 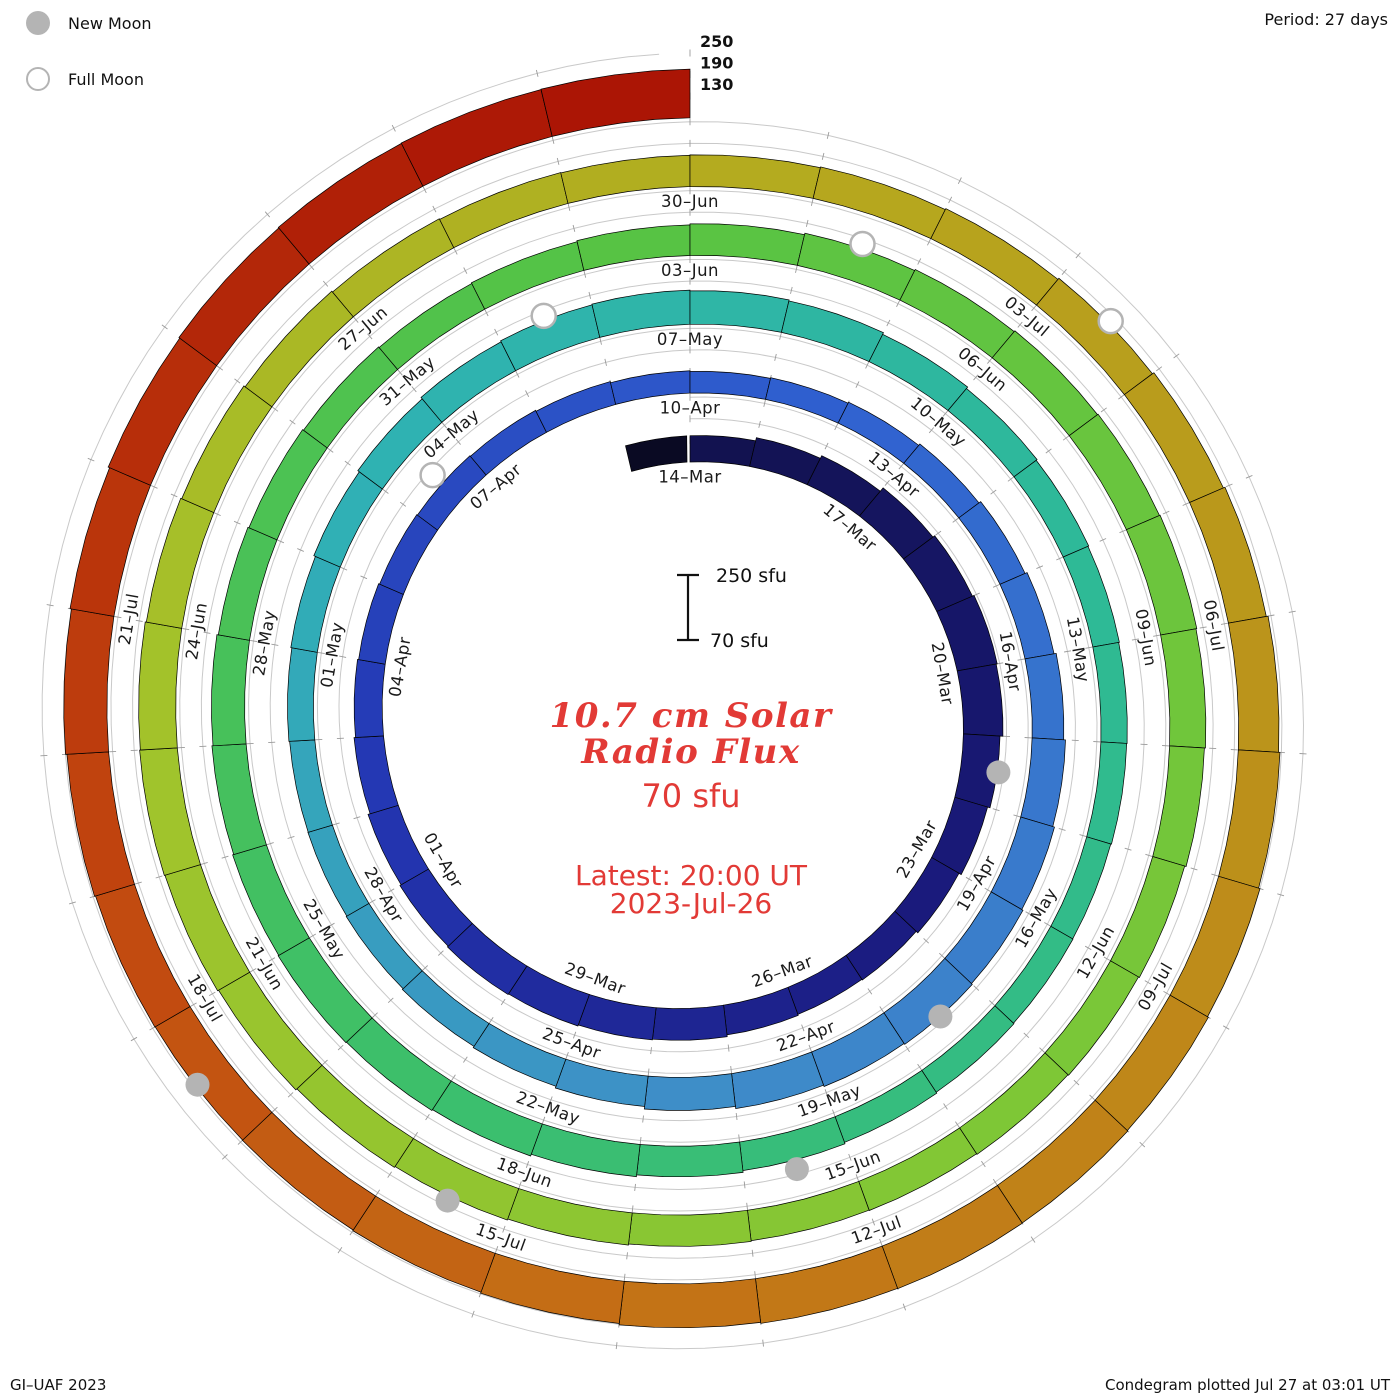 What do you see at coordinates (110, 23) in the screenshot?
I see `new-moon-label: New Moon` at bounding box center [110, 23].